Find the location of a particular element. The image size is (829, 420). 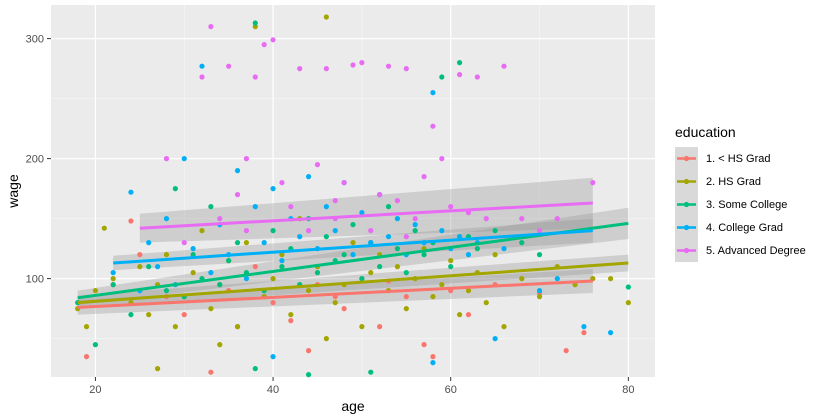

x-tick-label: 20 is located at coordinates (95, 390).